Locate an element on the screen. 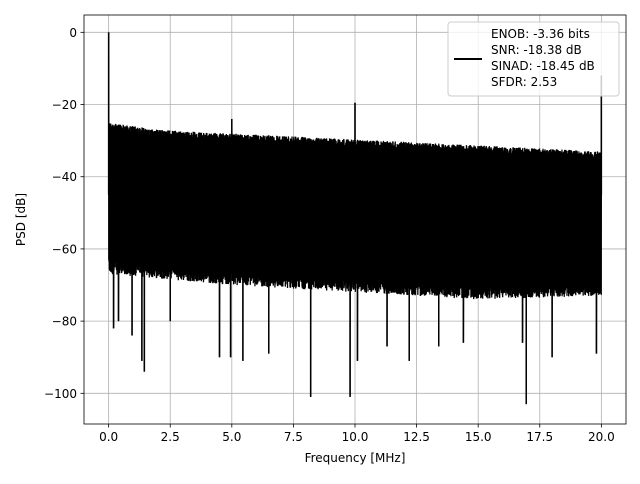 The height and width of the screenshot is (484, 640). x-tick-label: 17.5 is located at coordinates (539, 437).